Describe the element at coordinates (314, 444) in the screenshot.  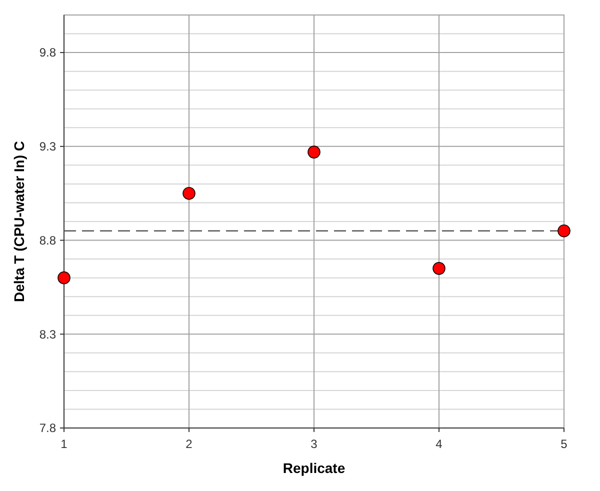
I see `x-tick-label: 3` at that location.